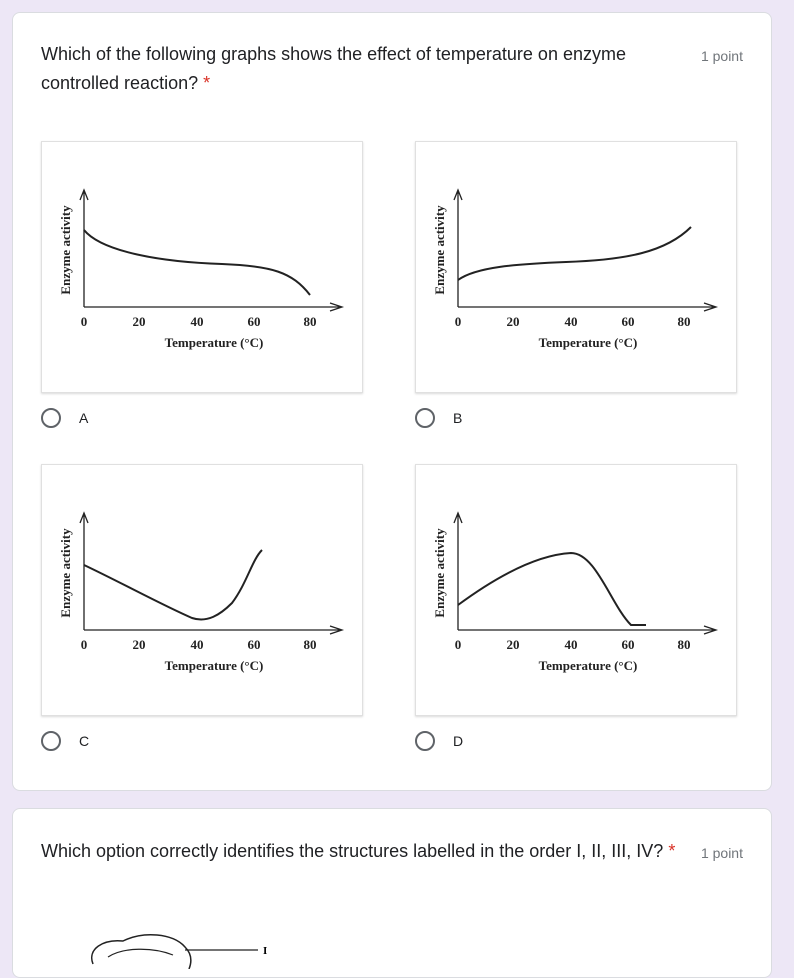 The width and height of the screenshot is (794, 978). What do you see at coordinates (84, 418) in the screenshot?
I see `option-label: A` at bounding box center [84, 418].